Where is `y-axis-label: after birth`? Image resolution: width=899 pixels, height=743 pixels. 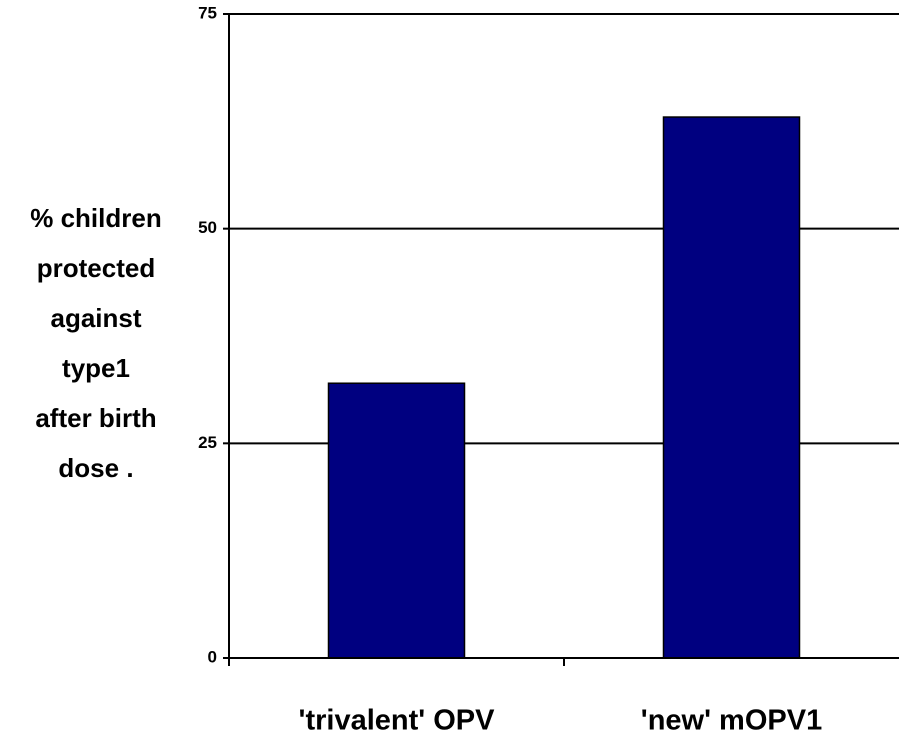 y-axis-label: after birth is located at coordinates (95, 418).